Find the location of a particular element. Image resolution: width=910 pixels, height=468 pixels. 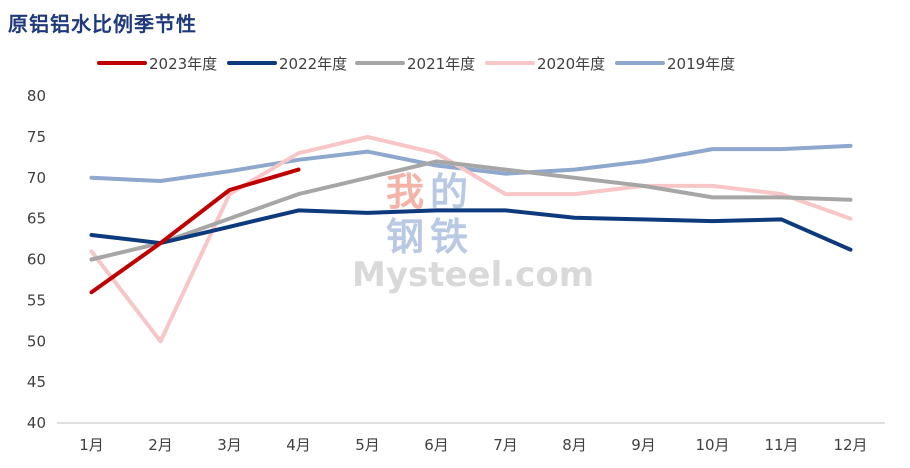

legend-label: 2023年度 is located at coordinates (183, 64).